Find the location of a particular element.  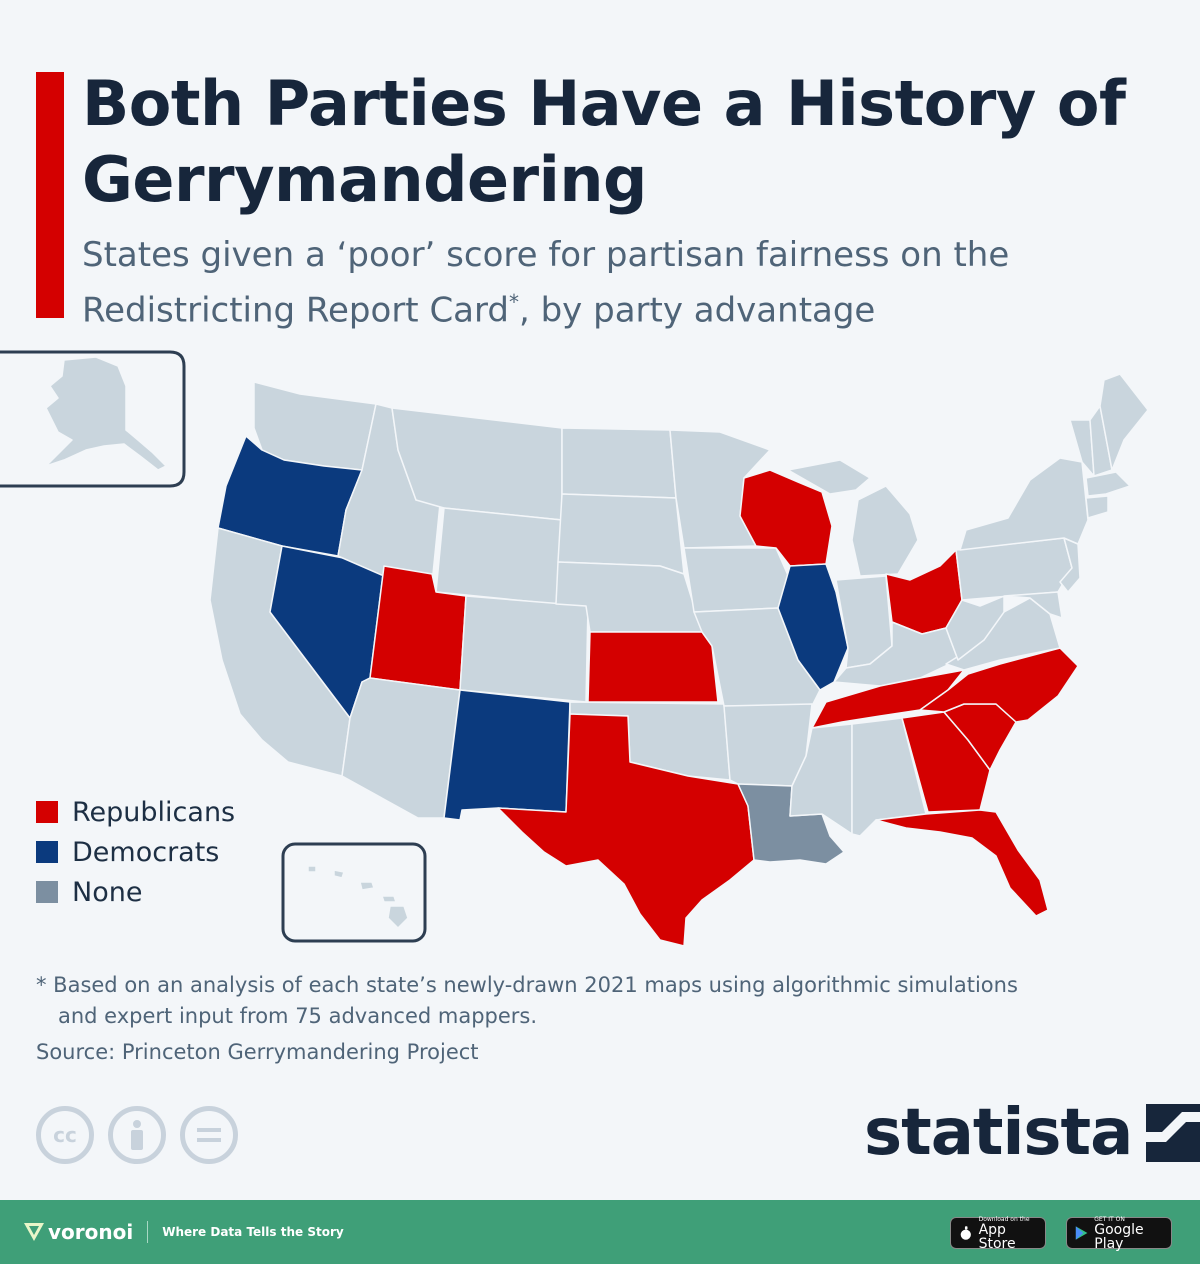

license-icons: cc is located at coordinates (137, 1135).